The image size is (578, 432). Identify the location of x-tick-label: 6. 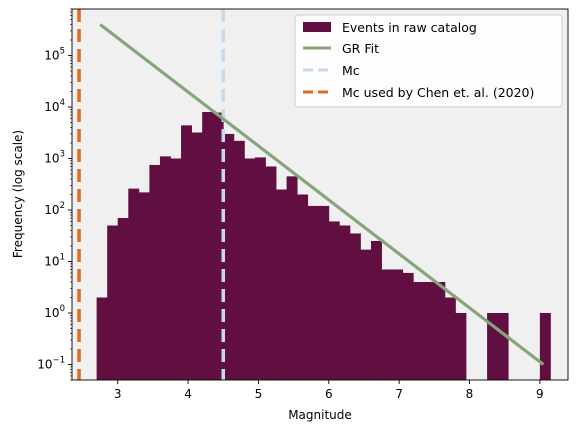
(329, 394).